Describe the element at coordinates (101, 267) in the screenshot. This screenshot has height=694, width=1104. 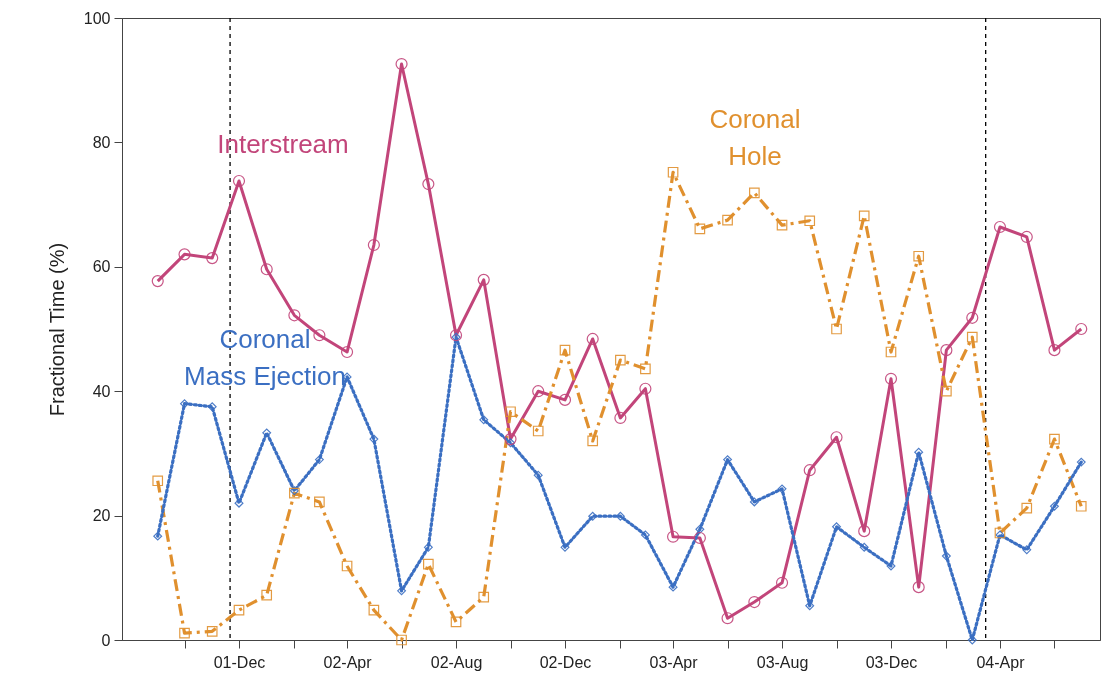
I see `y-tick-label: 60` at that location.